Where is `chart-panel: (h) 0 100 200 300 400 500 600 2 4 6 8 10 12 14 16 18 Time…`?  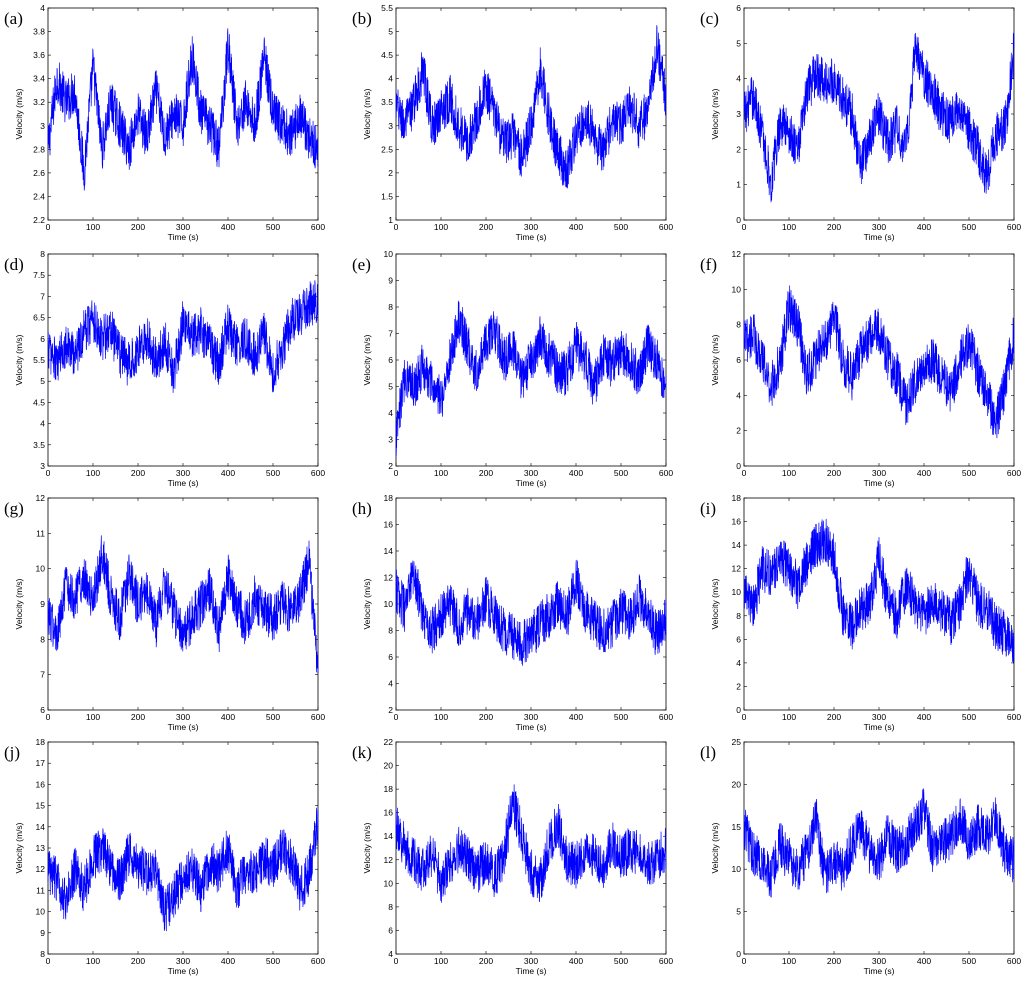
chart-panel: (h) 0 100 200 300 400 500 600 2 4 6 8 10 12 14 16 18 Time… is located at coordinates (512, 612).